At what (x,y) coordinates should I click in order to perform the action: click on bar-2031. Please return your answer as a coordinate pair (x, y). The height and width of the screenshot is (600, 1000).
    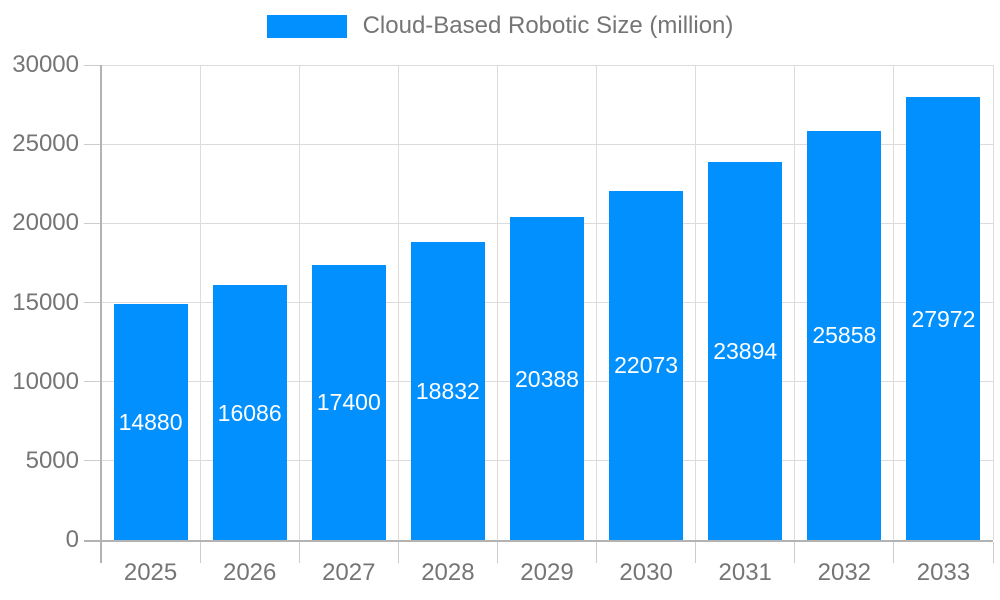
    Looking at the image, I should click on (745, 350).